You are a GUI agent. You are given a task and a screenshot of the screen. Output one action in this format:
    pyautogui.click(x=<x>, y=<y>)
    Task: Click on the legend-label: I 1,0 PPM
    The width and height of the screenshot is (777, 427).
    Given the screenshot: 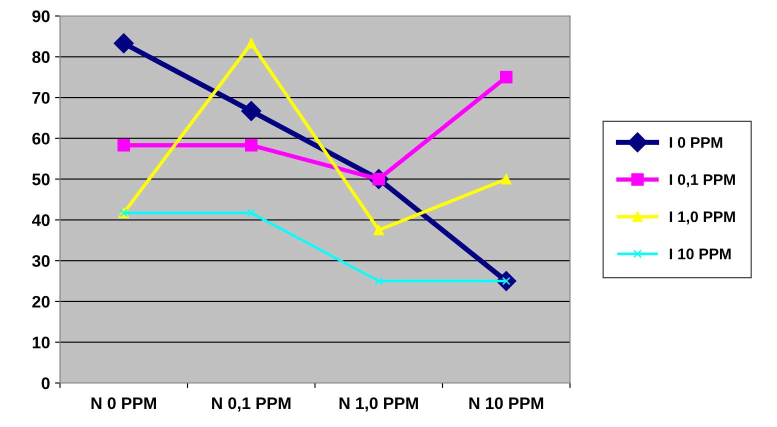 What is the action you would take?
    pyautogui.click(x=702, y=217)
    